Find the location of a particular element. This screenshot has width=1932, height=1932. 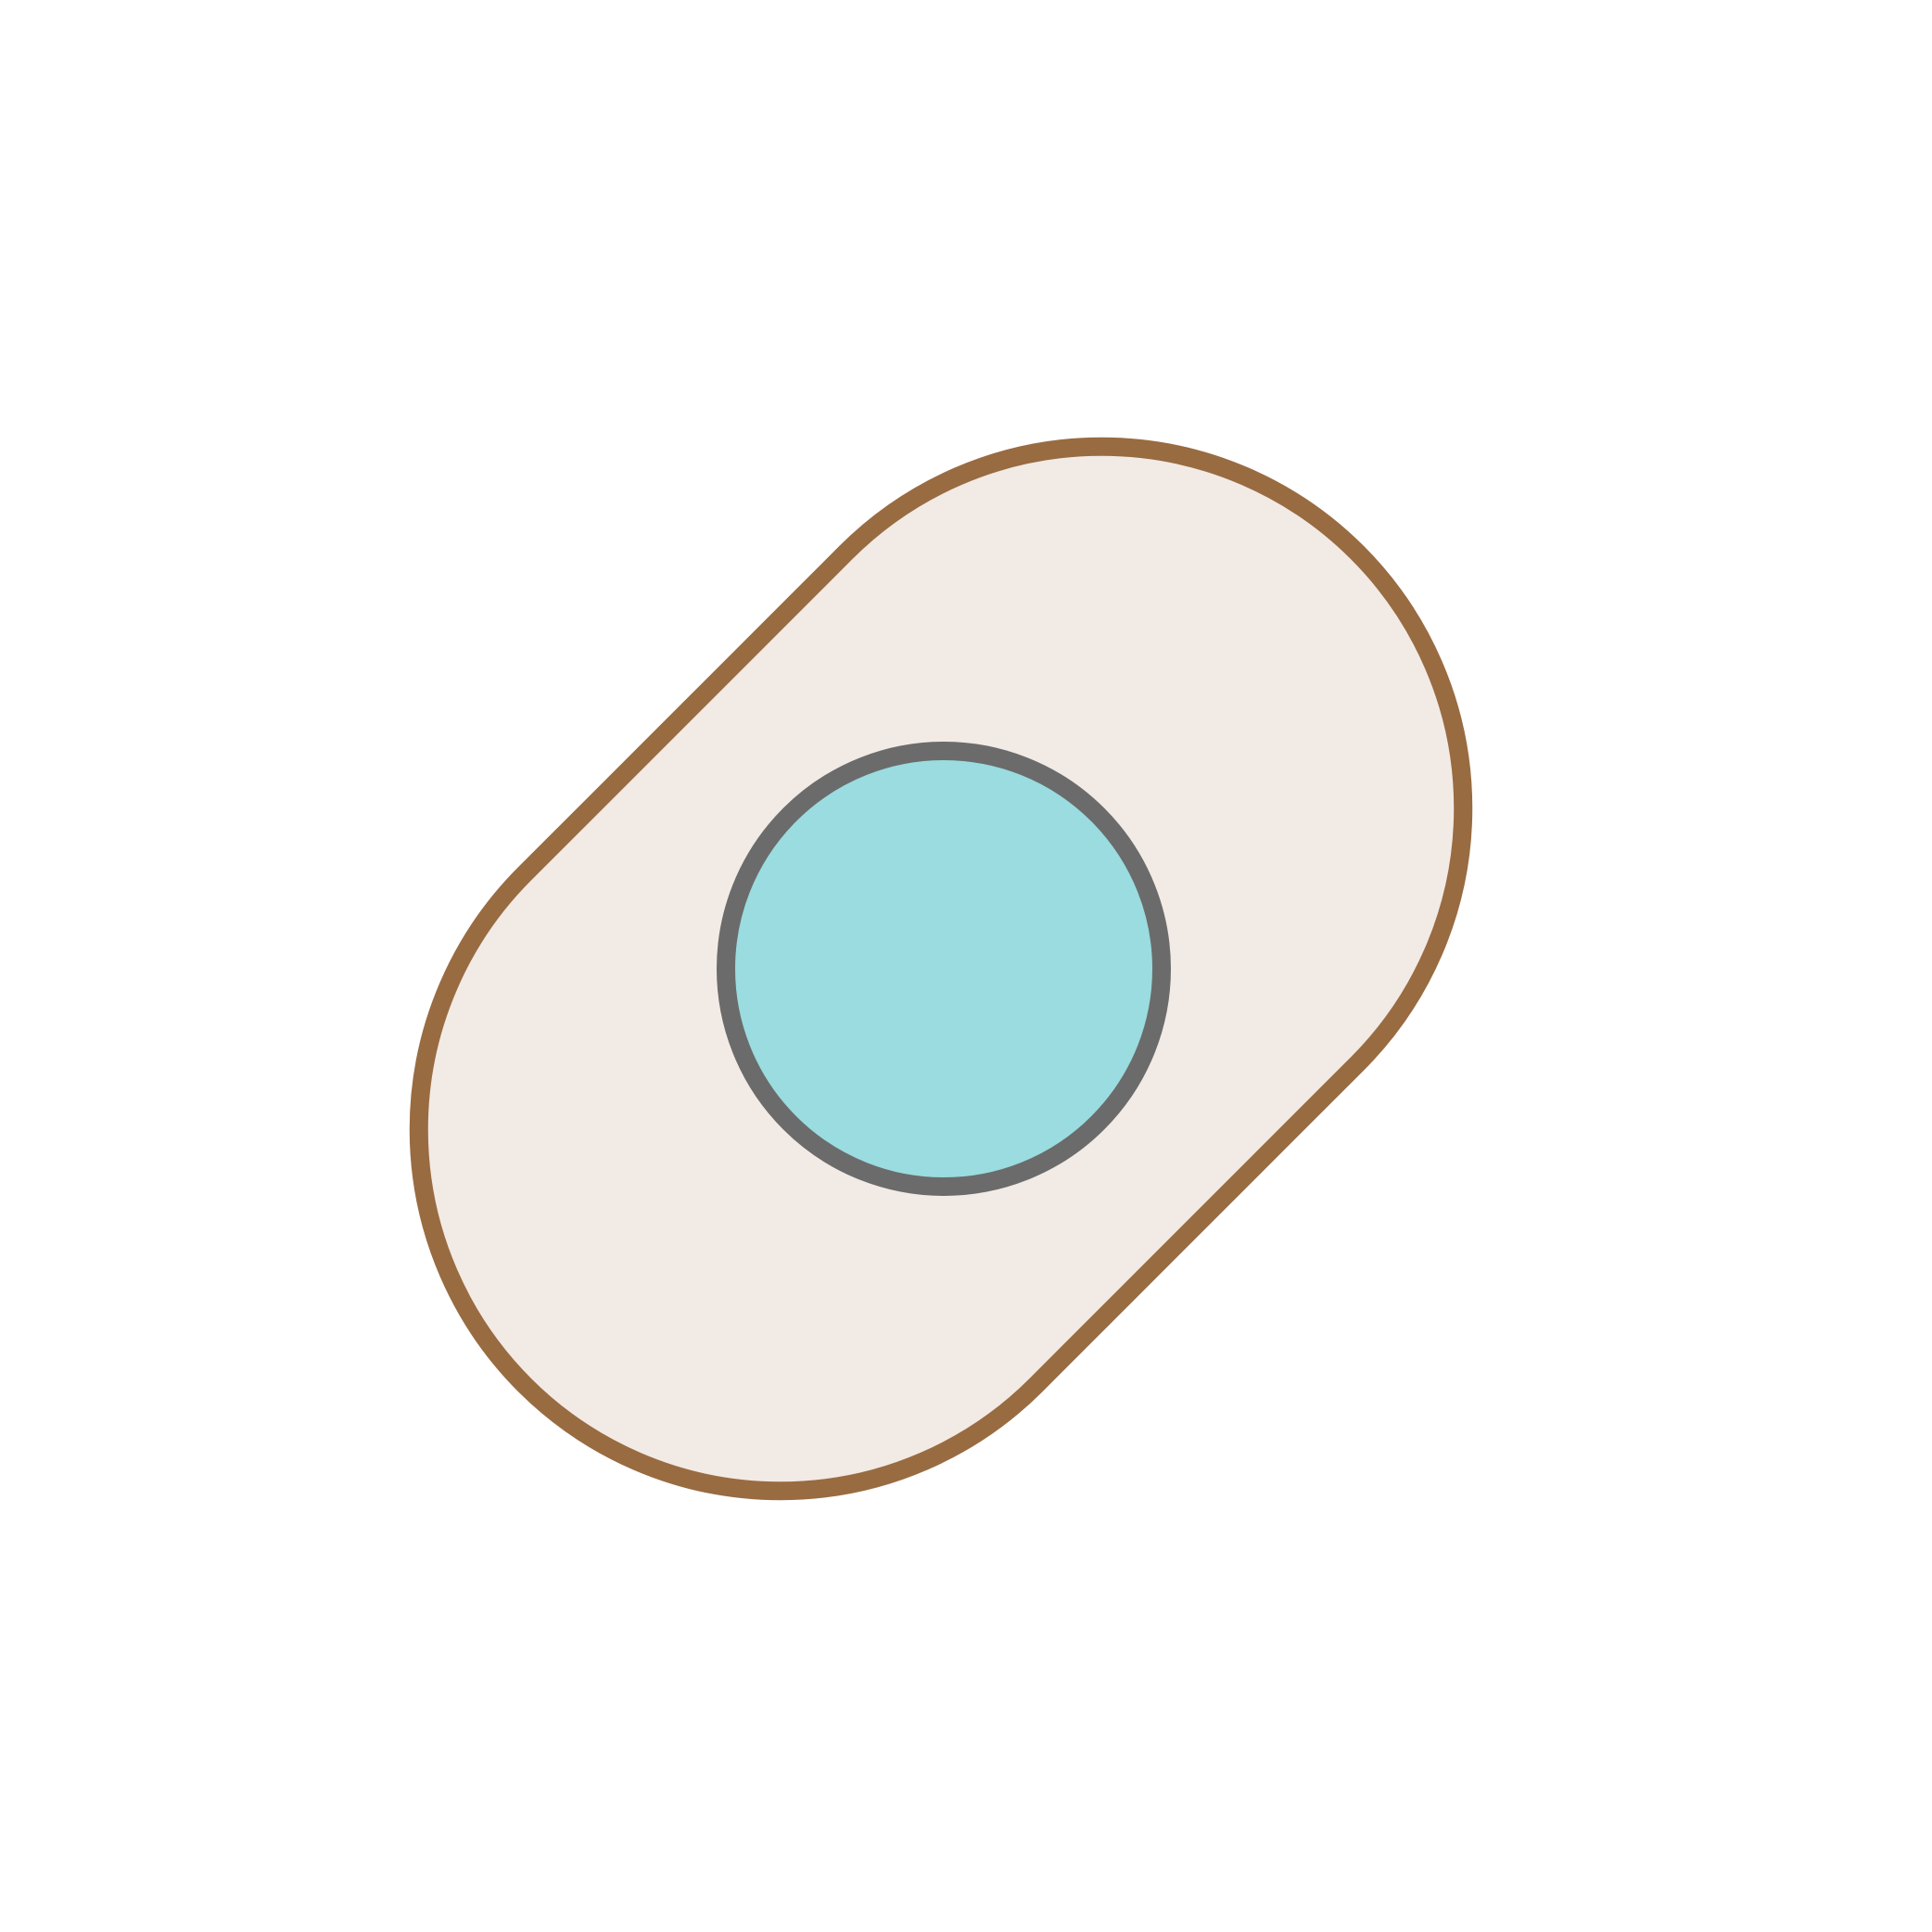

gauze-pad is located at coordinates (944, 969).